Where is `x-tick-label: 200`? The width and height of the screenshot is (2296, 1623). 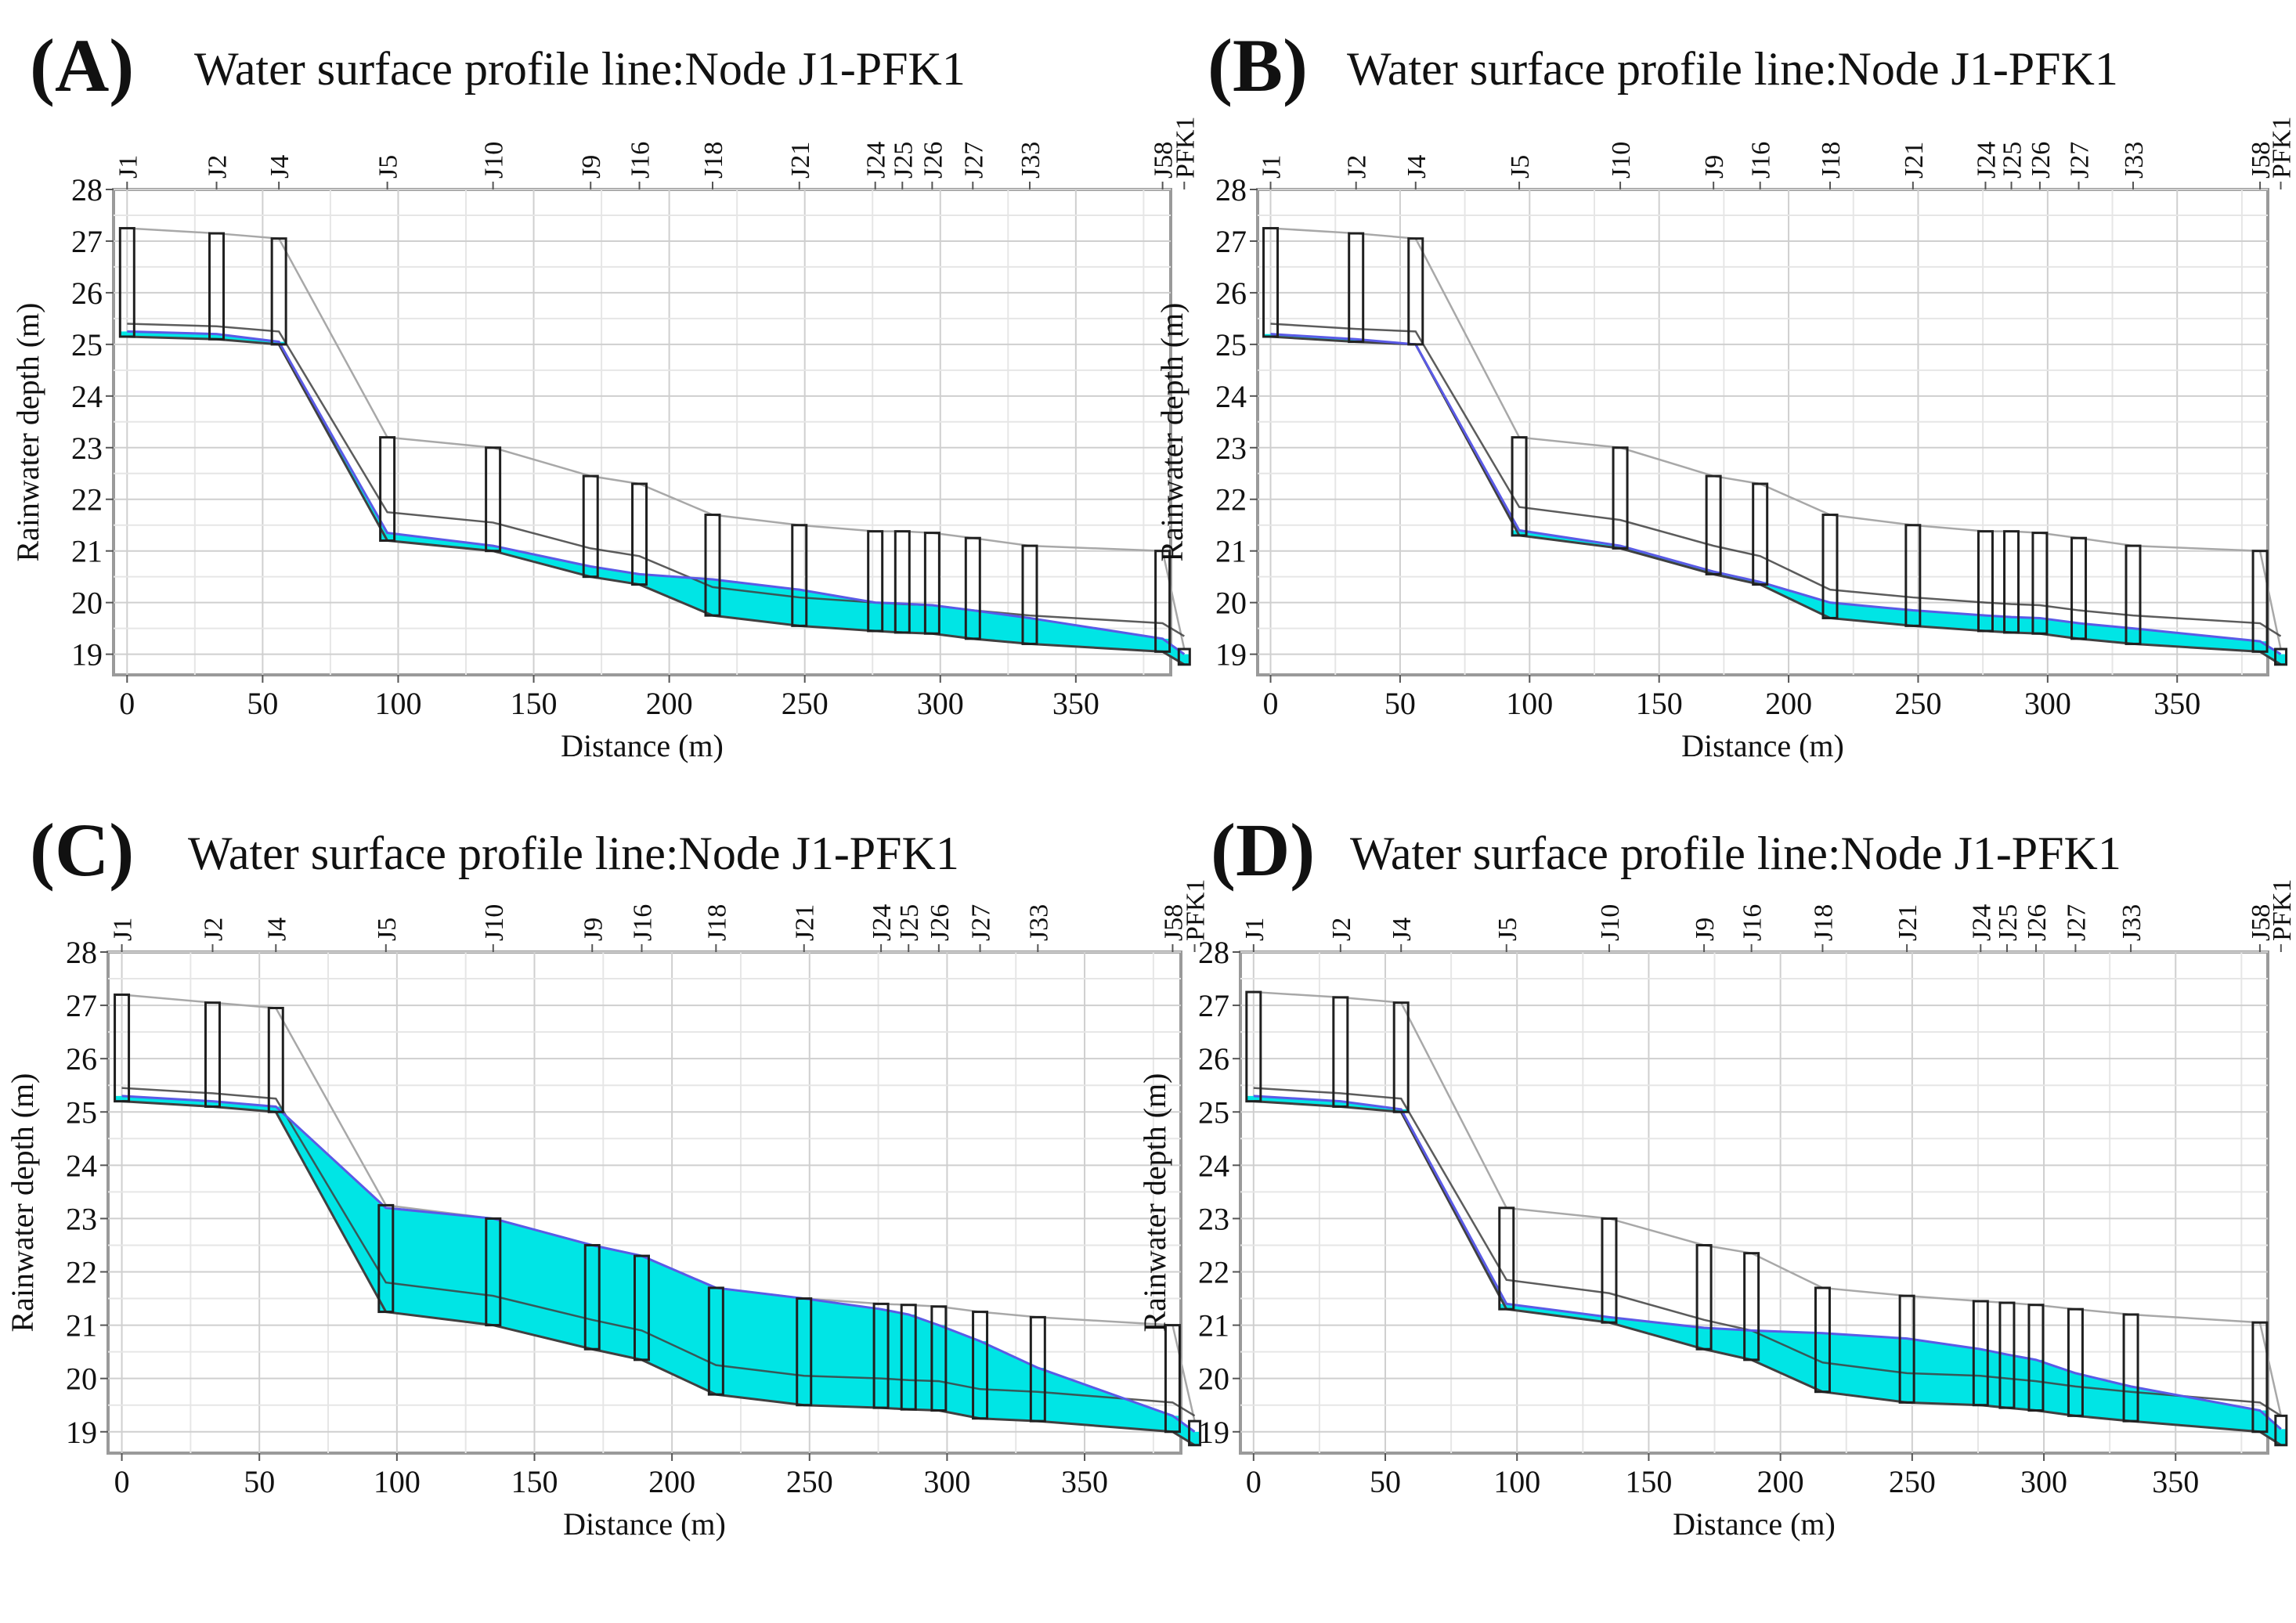
x-tick-label: 200 is located at coordinates (1788, 703).